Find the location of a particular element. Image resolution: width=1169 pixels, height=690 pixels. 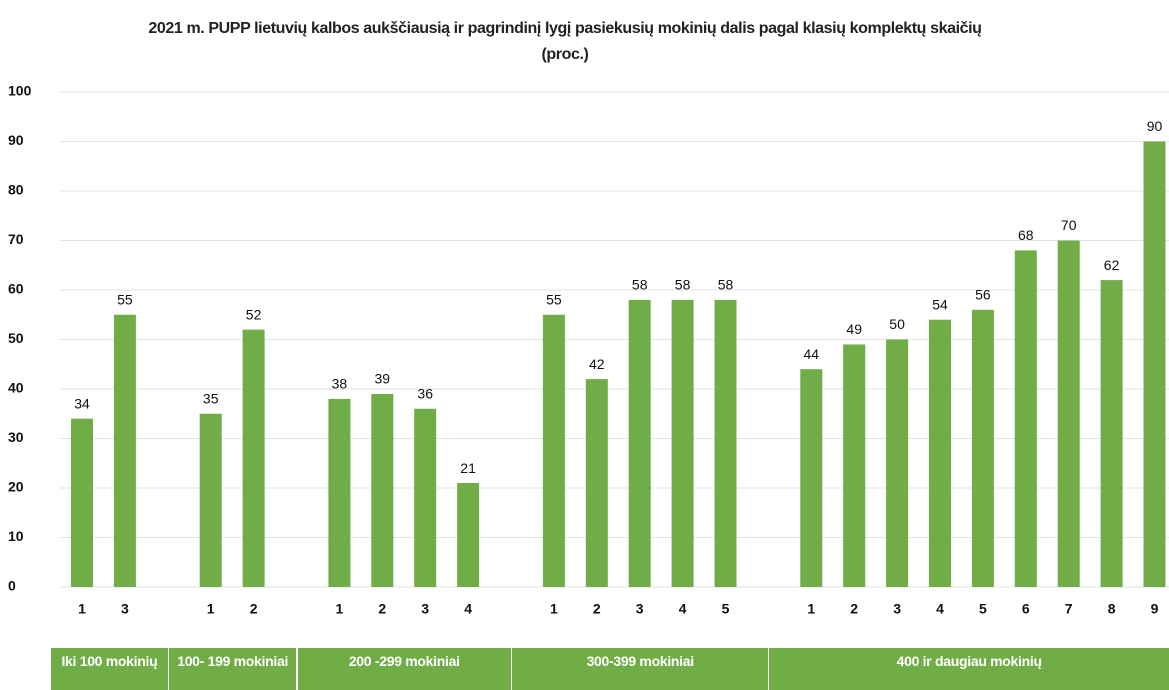

data-label: 35 is located at coordinates (211, 398).